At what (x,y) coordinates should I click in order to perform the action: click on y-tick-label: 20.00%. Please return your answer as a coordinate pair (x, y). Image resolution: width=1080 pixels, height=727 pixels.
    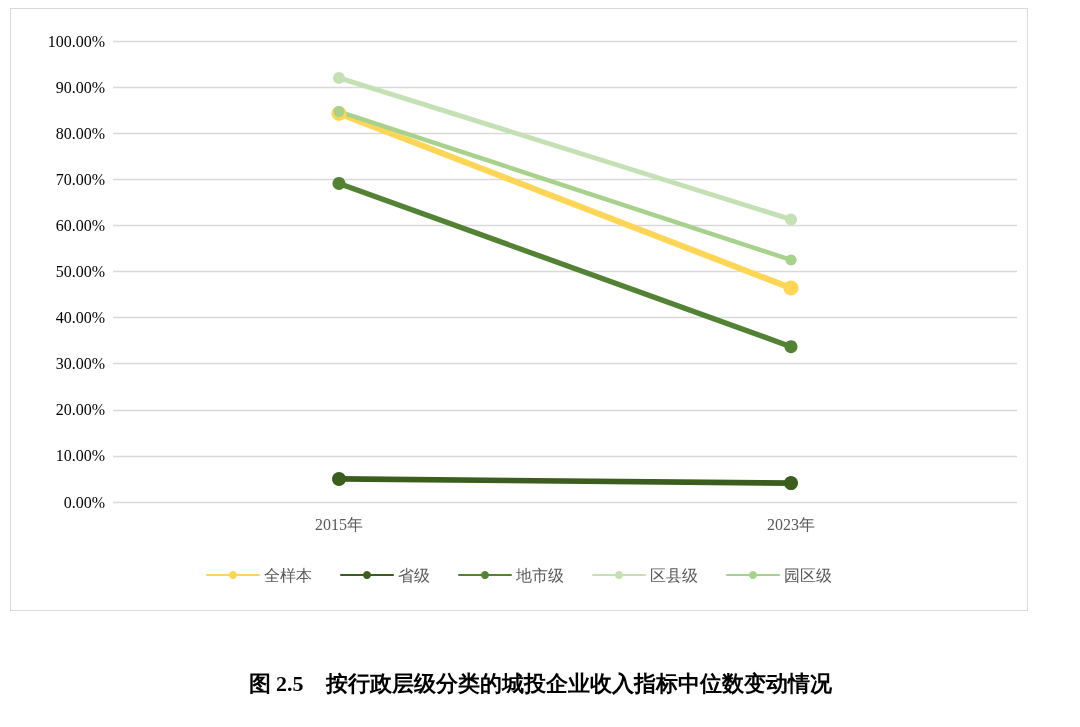
    Looking at the image, I should click on (80, 410).